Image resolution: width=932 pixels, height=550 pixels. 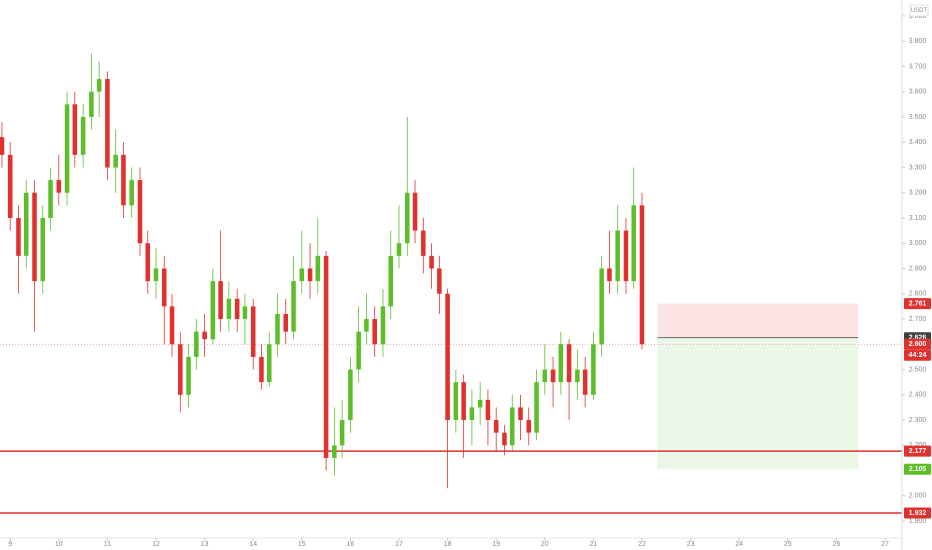 I want to click on x-tick-label: 9, so click(x=10, y=544).